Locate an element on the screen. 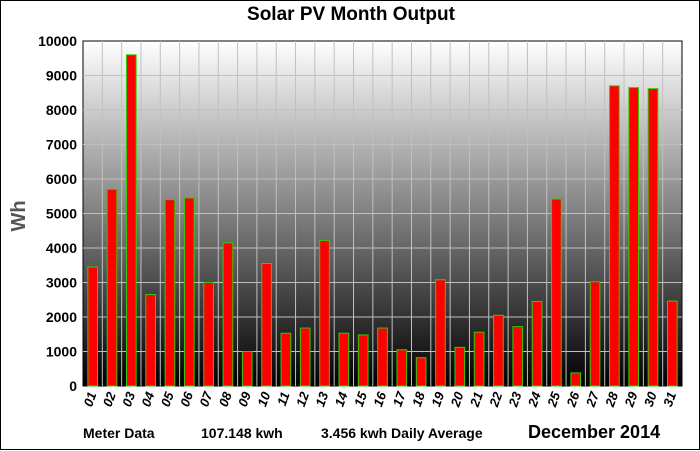 The height and width of the screenshot is (451, 700). y-tick-label: 4000 is located at coordinates (61, 248).